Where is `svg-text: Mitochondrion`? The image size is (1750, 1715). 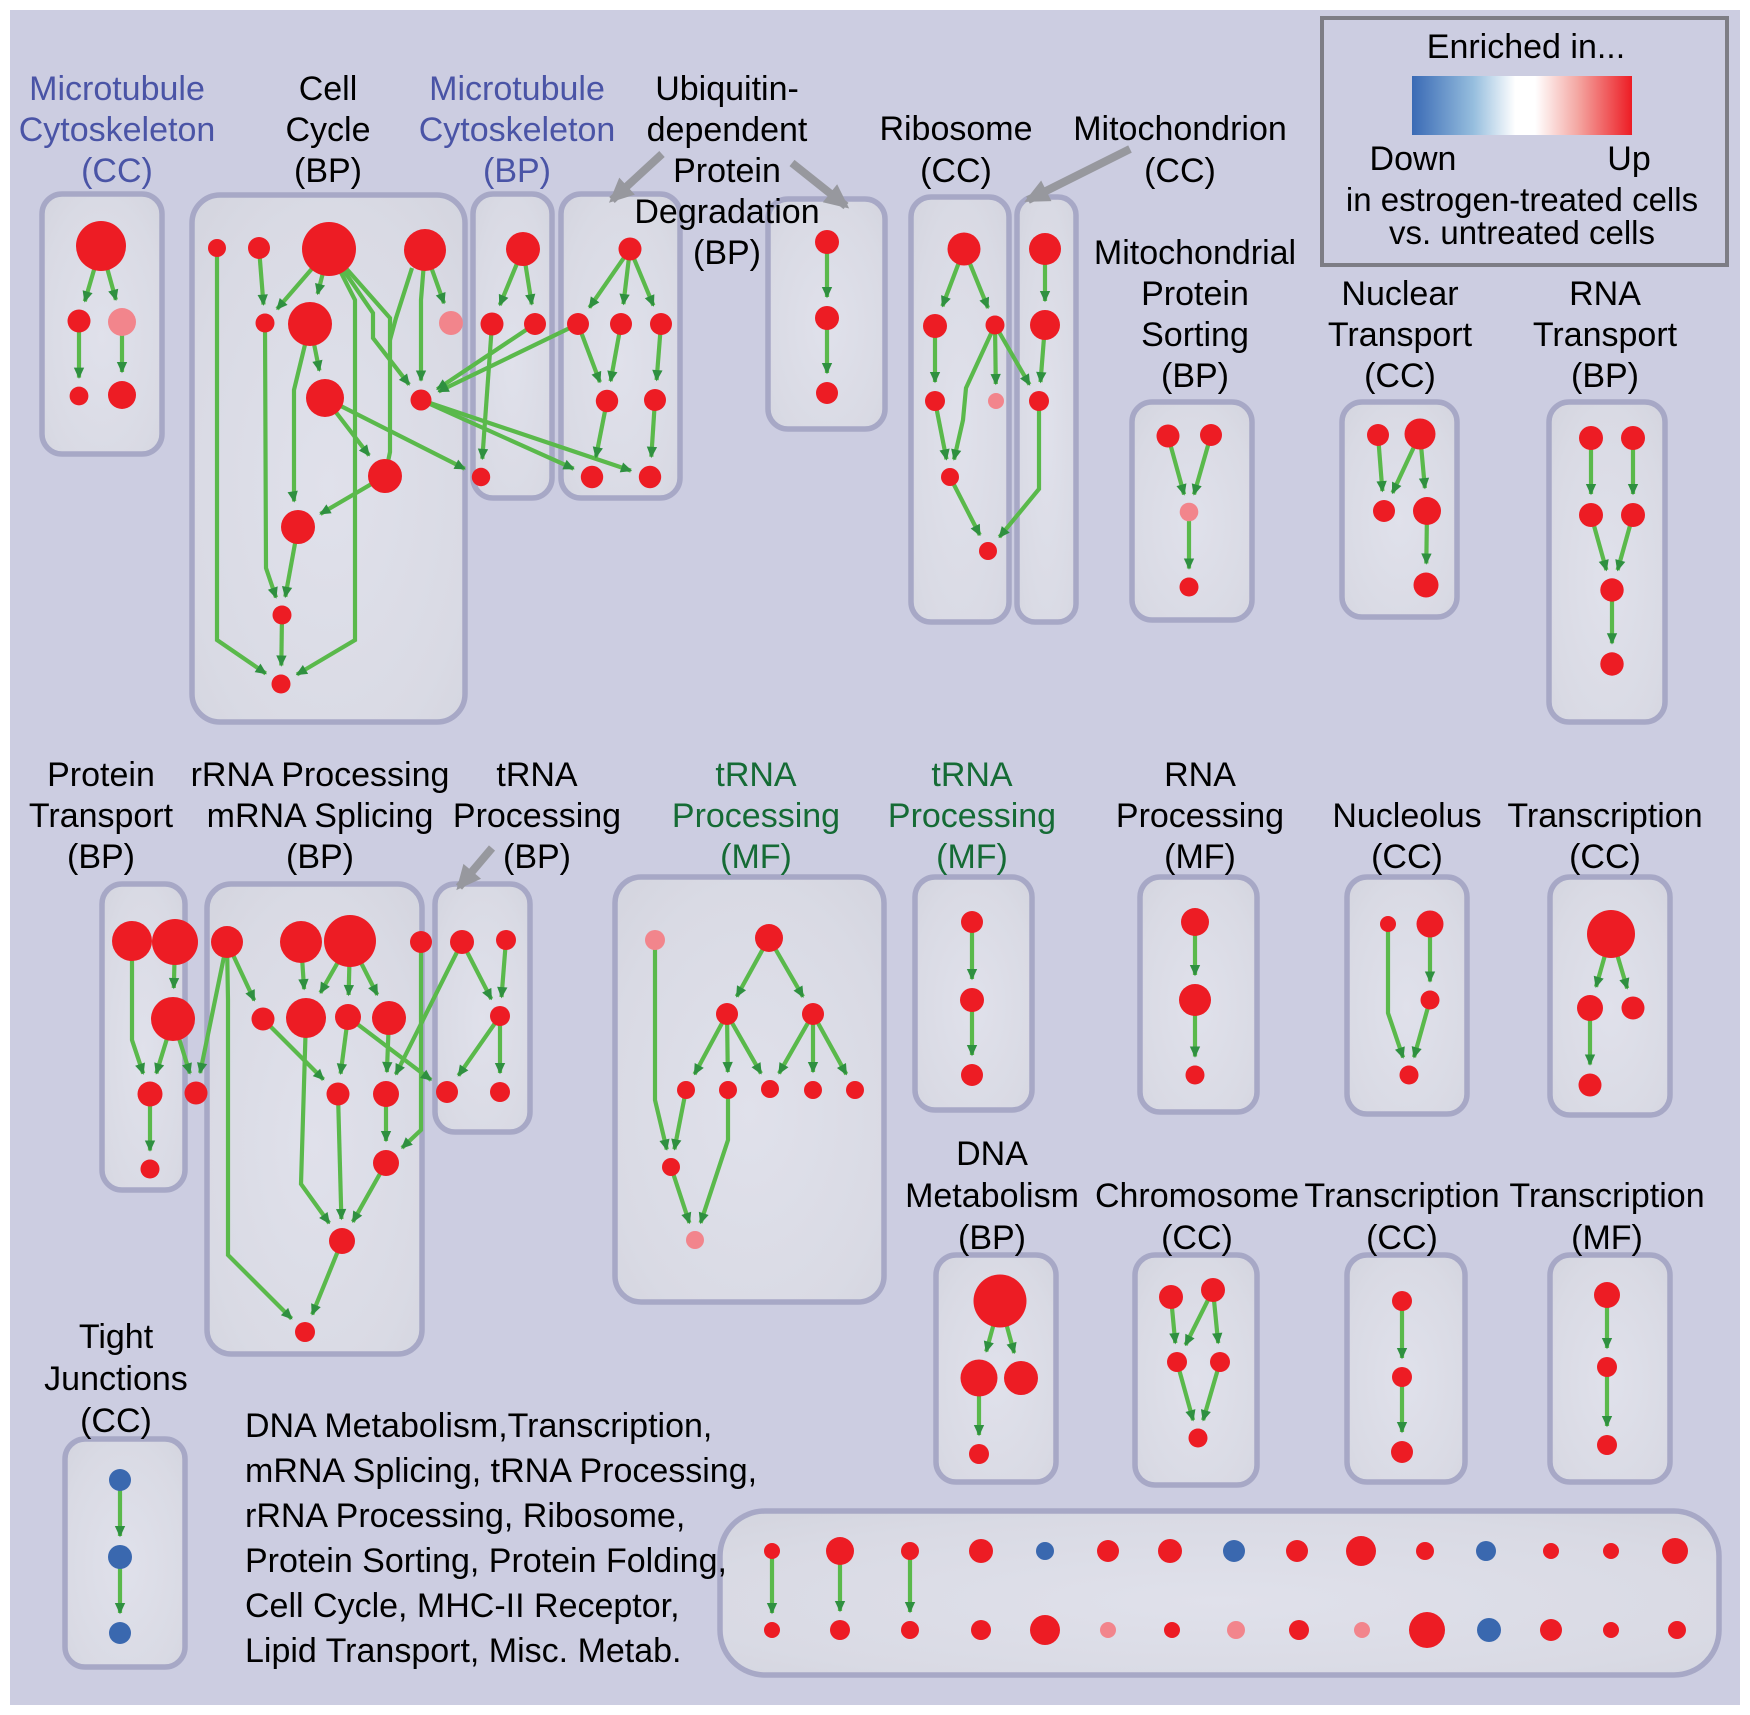 svg-text: Mitochondrion is located at coordinates (1180, 129).